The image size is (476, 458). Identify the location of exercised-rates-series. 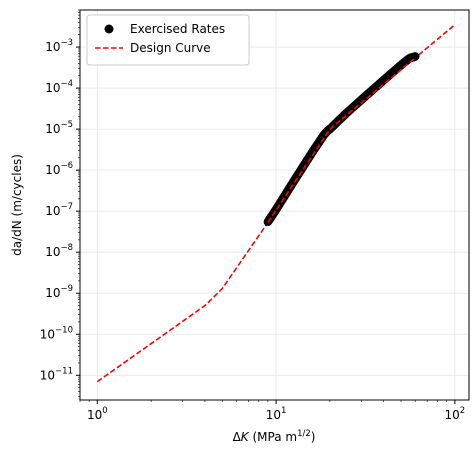
(341, 139).